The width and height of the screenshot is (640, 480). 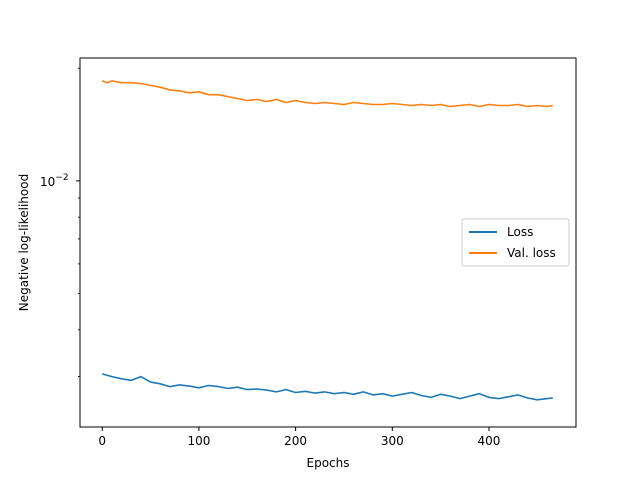 I want to click on x-tick-label: 200, so click(x=295, y=441).